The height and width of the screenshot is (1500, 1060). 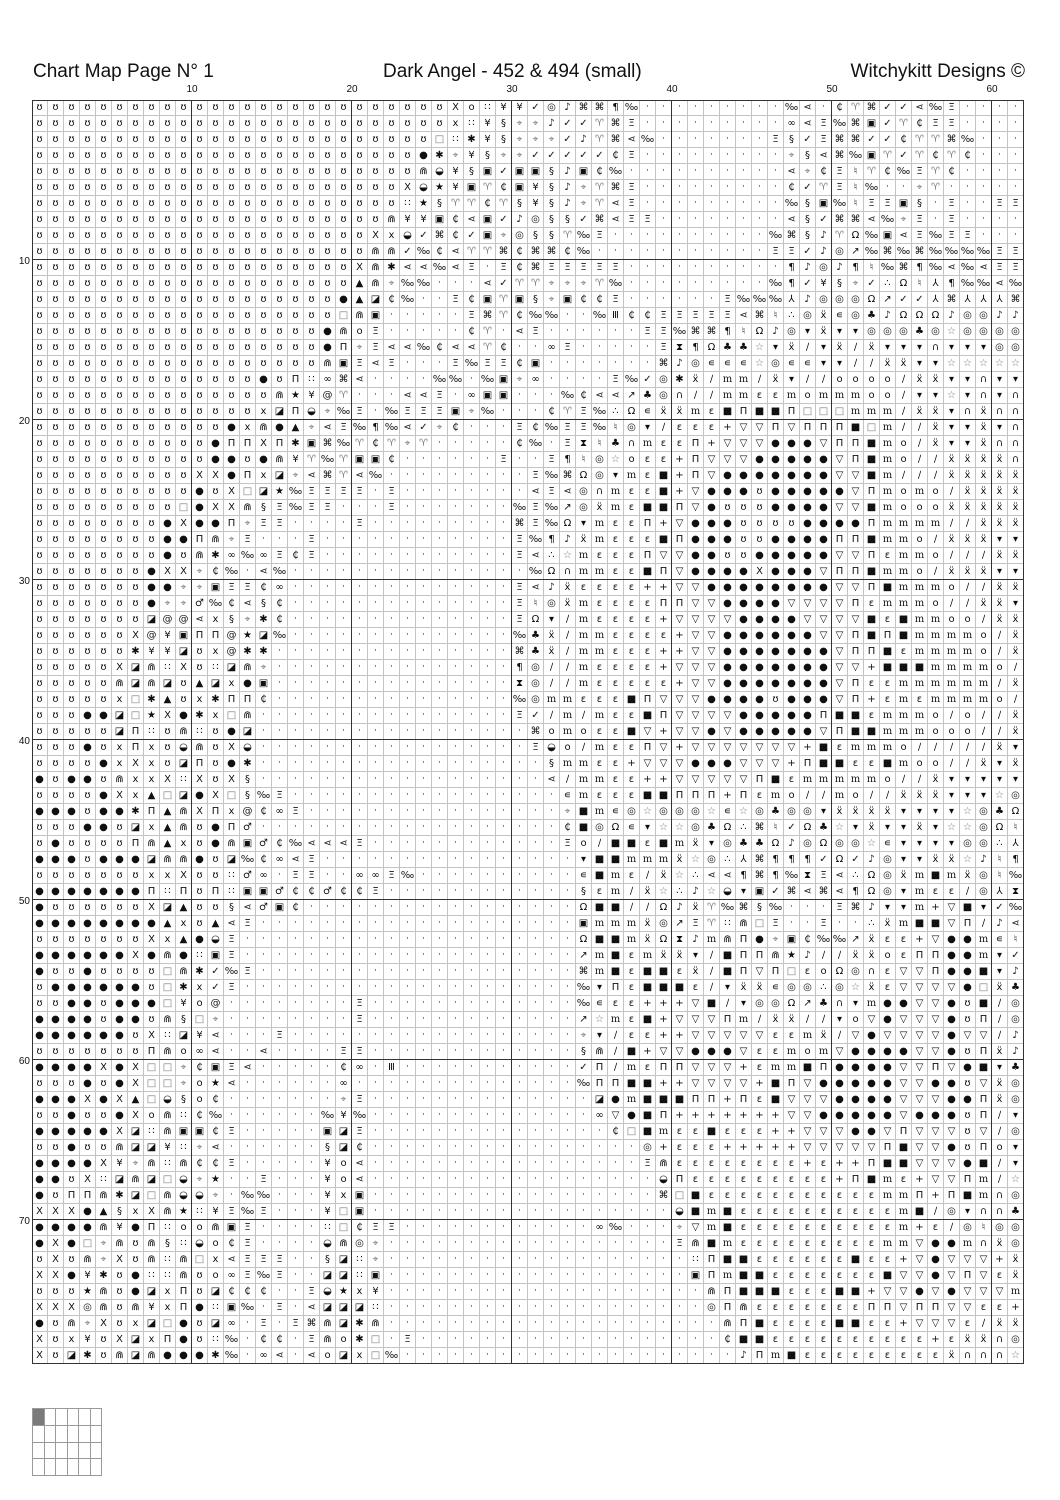 I want to click on chart-cell: ẍ, so click(x=984, y=460).